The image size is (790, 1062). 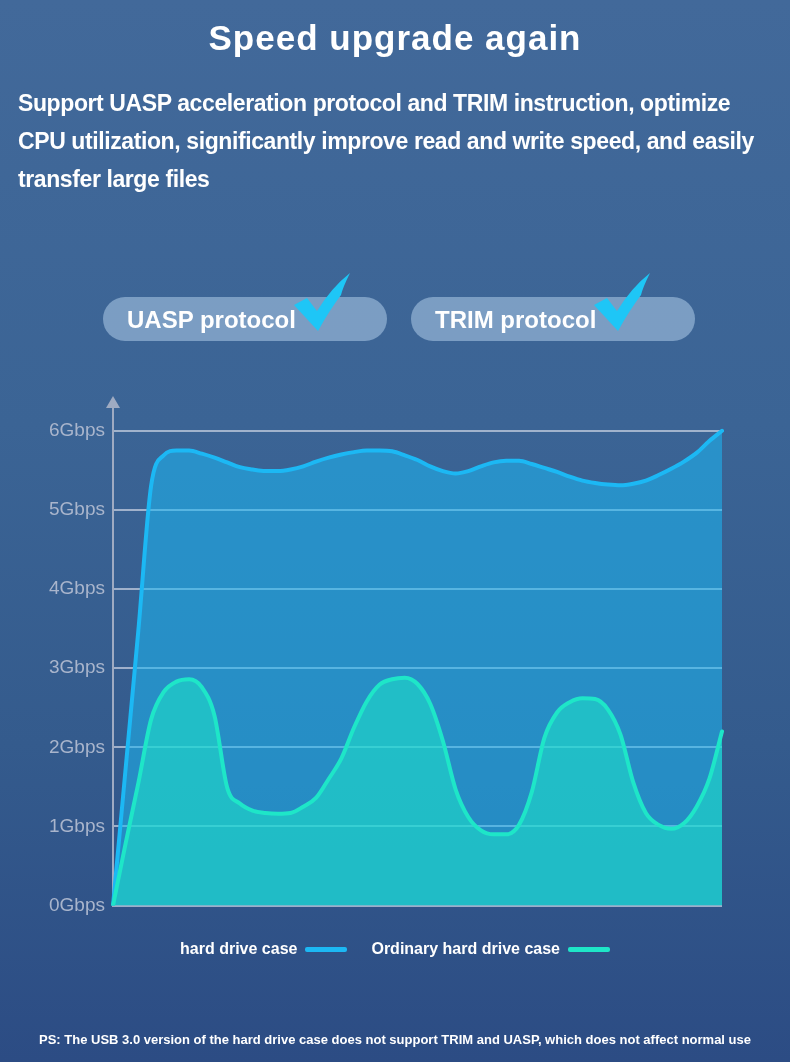 I want to click on y-tick-label: 0Gbps, so click(x=77, y=904).